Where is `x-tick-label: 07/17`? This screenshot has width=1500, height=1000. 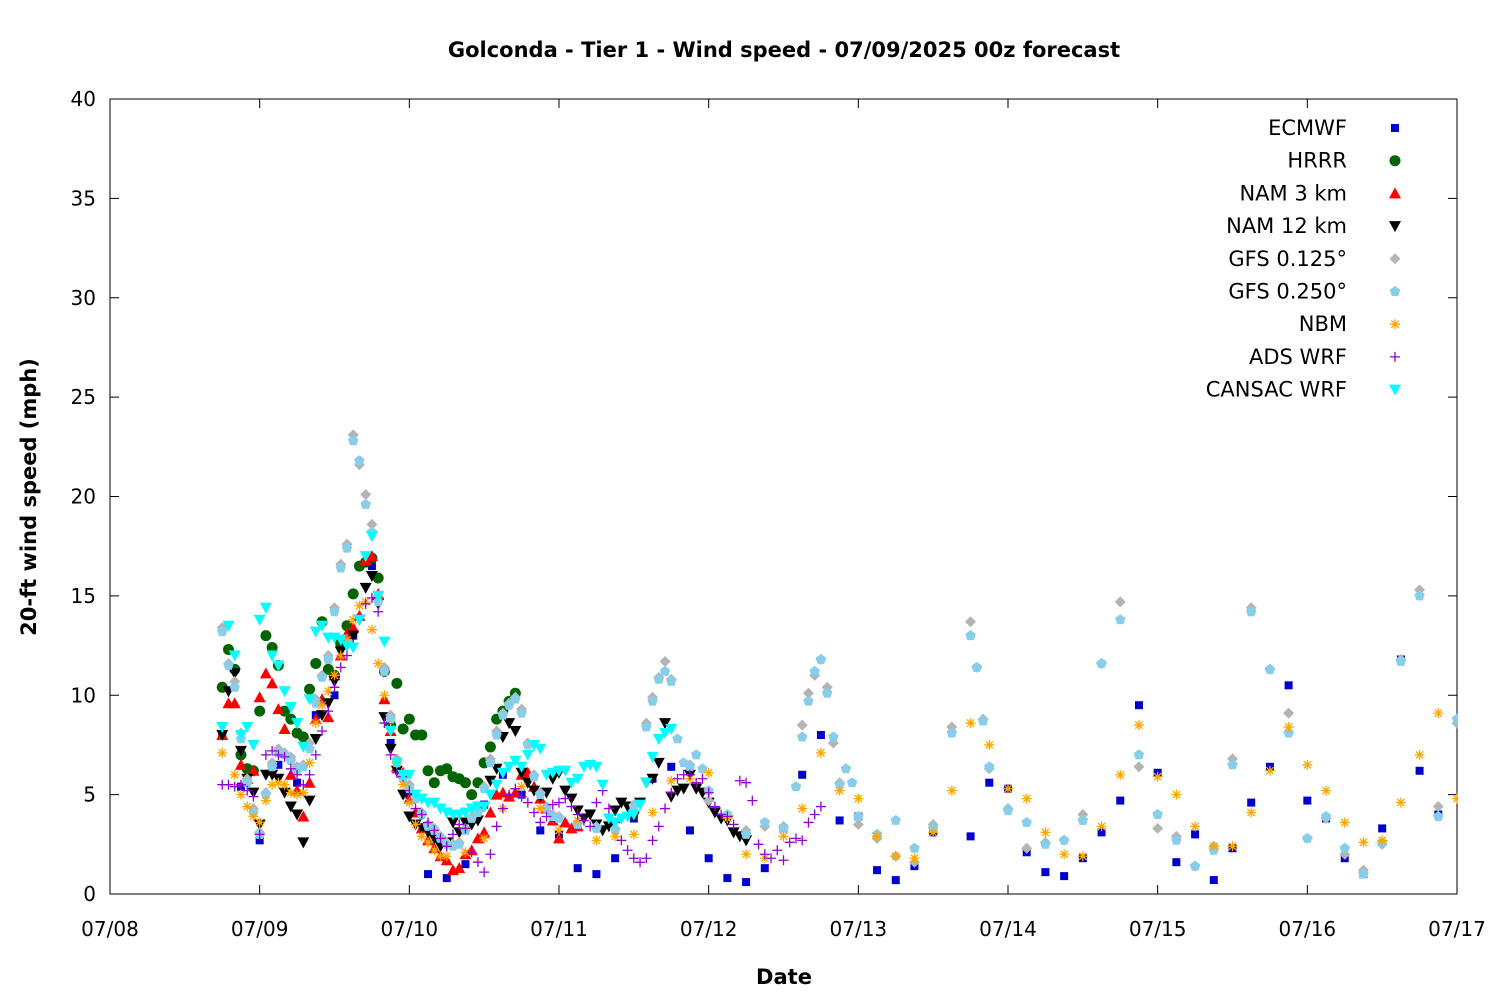
x-tick-label: 07/17 is located at coordinates (1457, 929).